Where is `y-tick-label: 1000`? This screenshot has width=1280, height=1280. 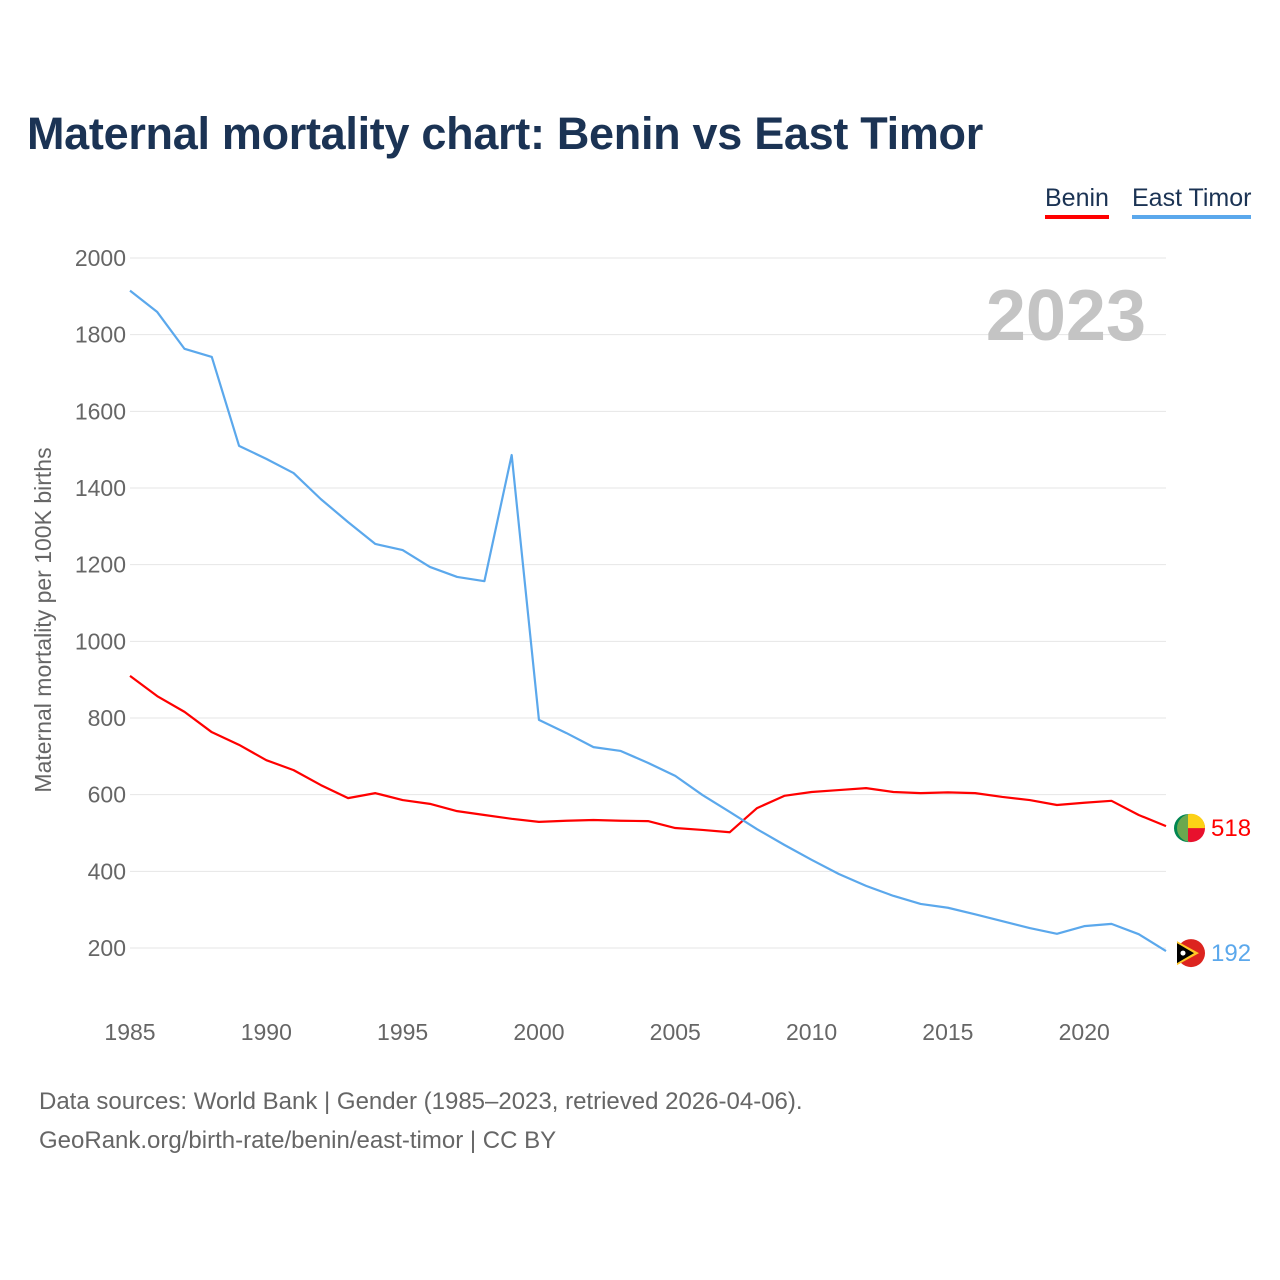 y-tick-label: 1000 is located at coordinates (100, 641).